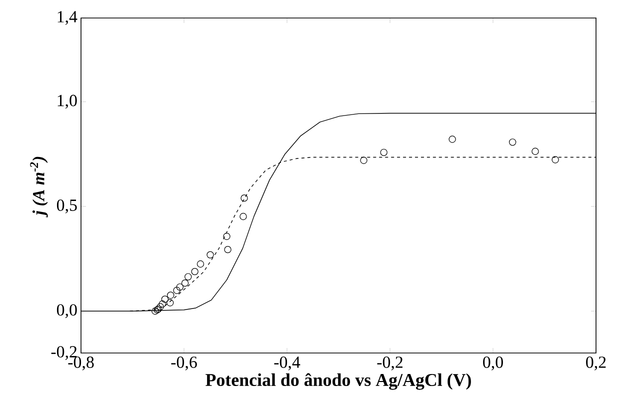 This screenshot has width=623, height=403. What do you see at coordinates (68, 18) in the screenshot?
I see `y-tick-label: 1,4` at bounding box center [68, 18].